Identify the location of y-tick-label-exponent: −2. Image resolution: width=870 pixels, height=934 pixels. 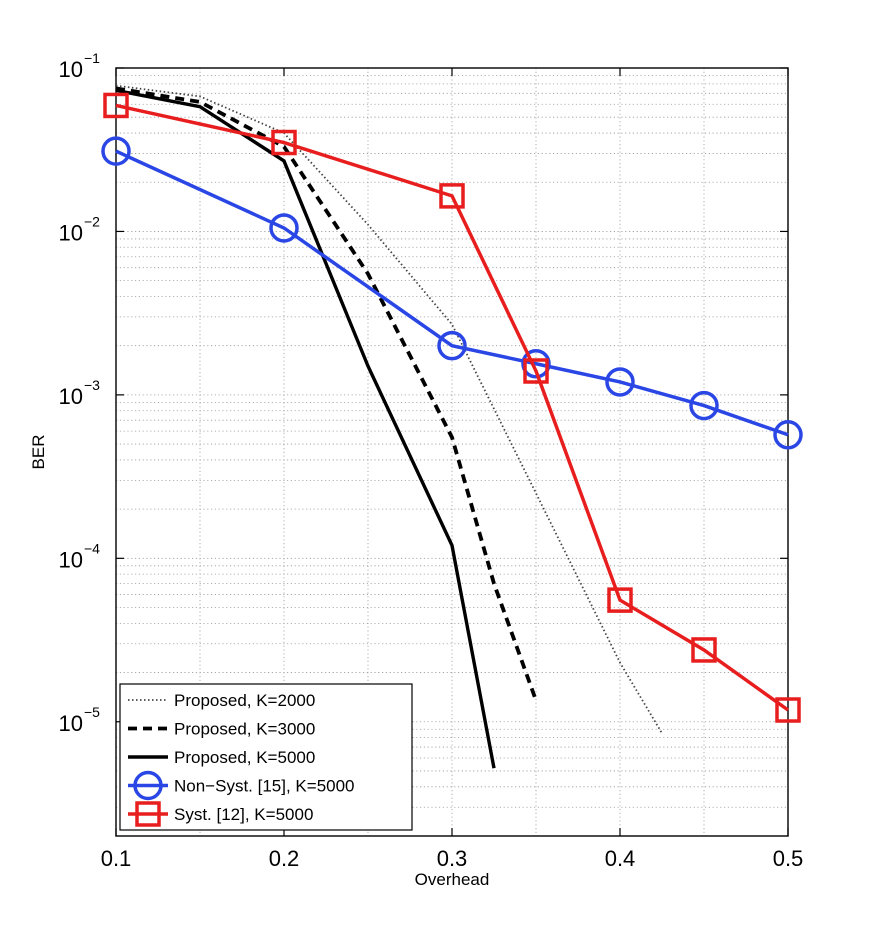
(92, 221).